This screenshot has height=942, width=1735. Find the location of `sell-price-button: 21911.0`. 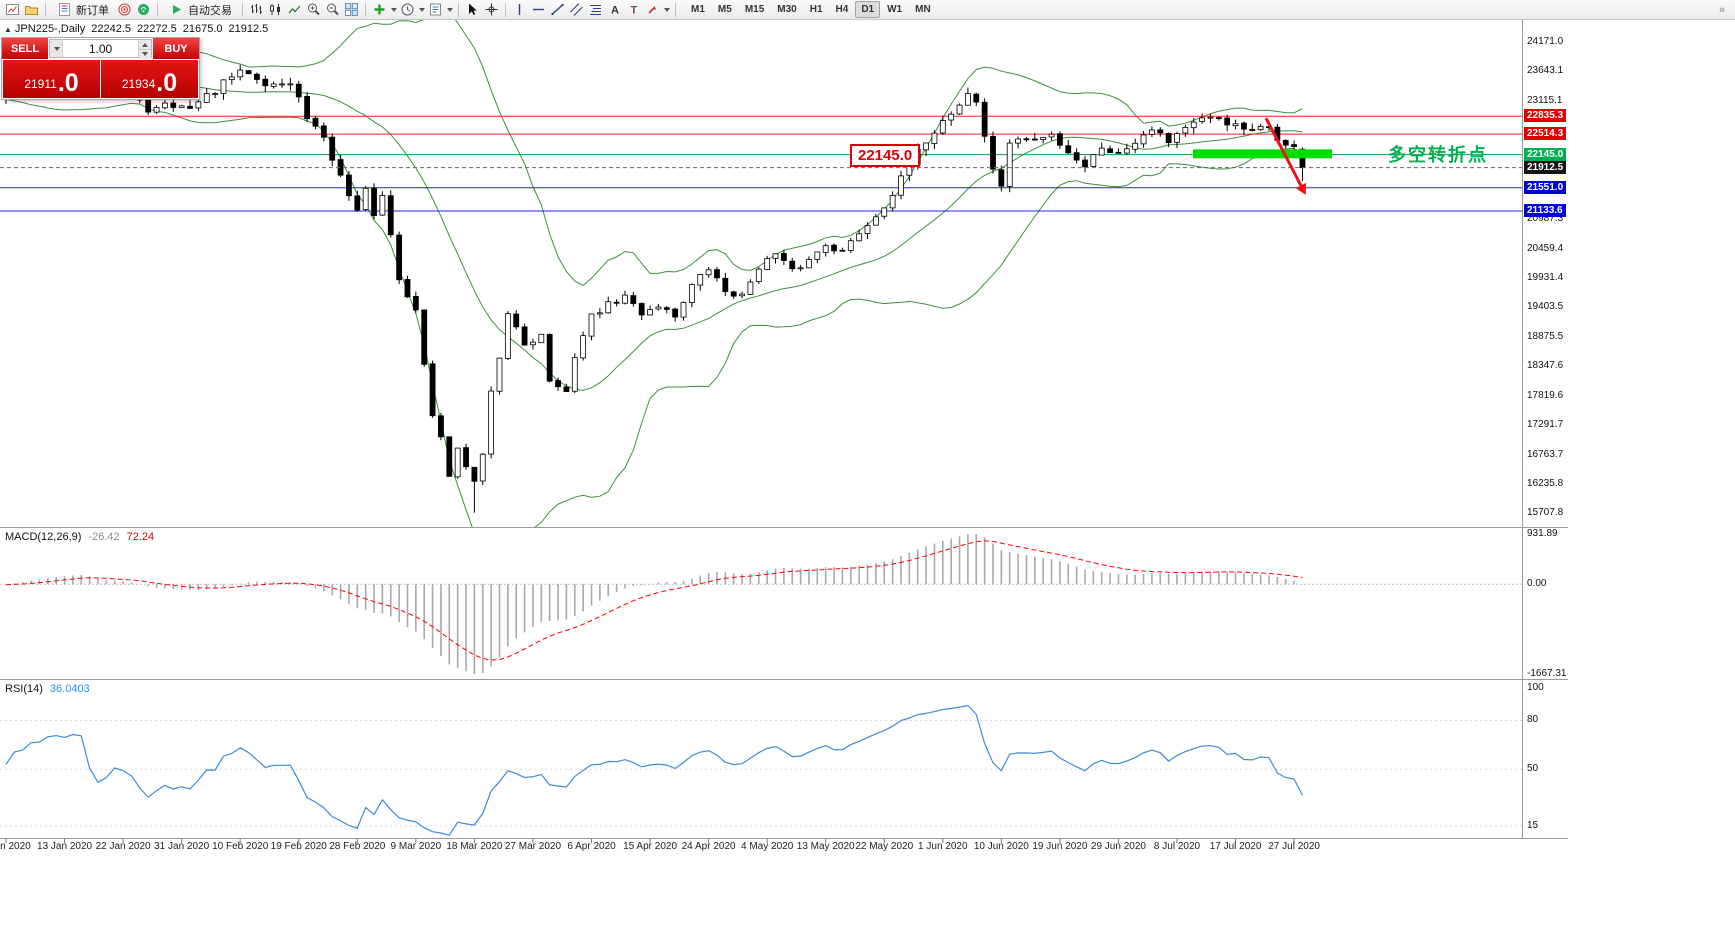

sell-price-button: 21911.0 is located at coordinates (51, 79).